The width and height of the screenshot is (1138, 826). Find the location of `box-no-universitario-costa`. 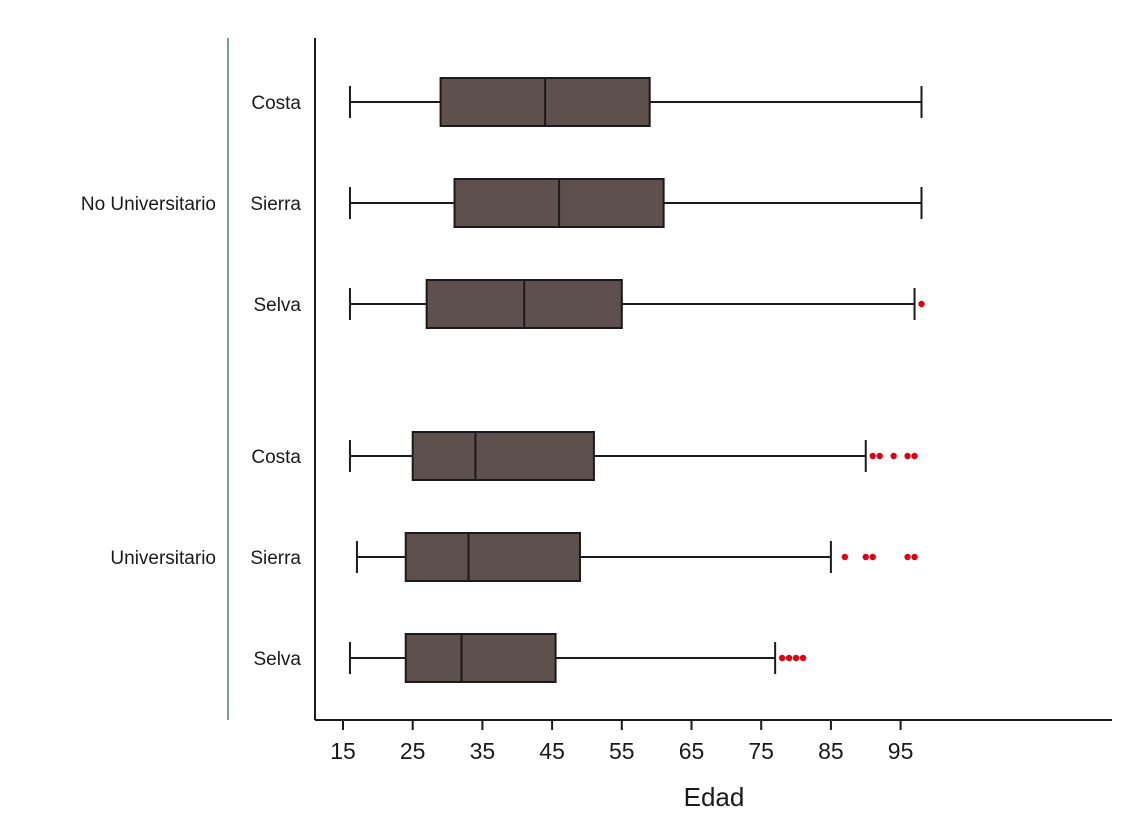

box-no-universitario-costa is located at coordinates (635, 102).